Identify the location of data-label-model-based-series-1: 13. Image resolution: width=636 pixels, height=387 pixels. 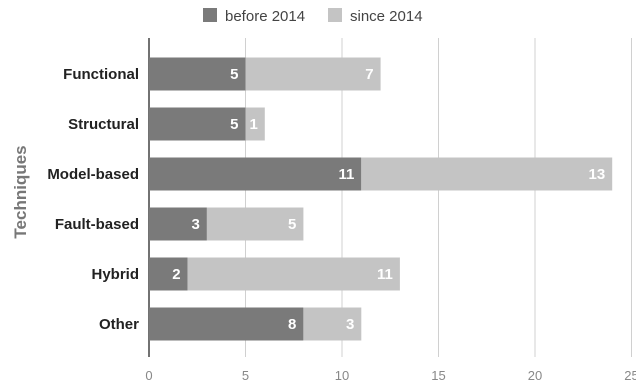
(597, 174).